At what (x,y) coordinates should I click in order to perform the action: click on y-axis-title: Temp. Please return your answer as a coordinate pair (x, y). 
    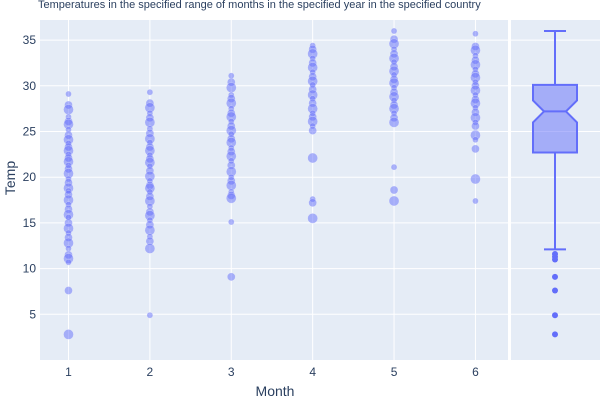
    Looking at the image, I should click on (10, 178).